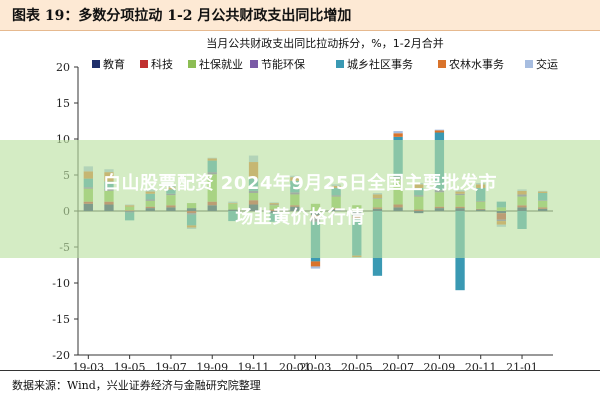 Image resolution: width=600 pixels, height=400 pixels. What do you see at coordinates (63, 67) in the screenshot?
I see `y-tick-label: 20` at bounding box center [63, 67].